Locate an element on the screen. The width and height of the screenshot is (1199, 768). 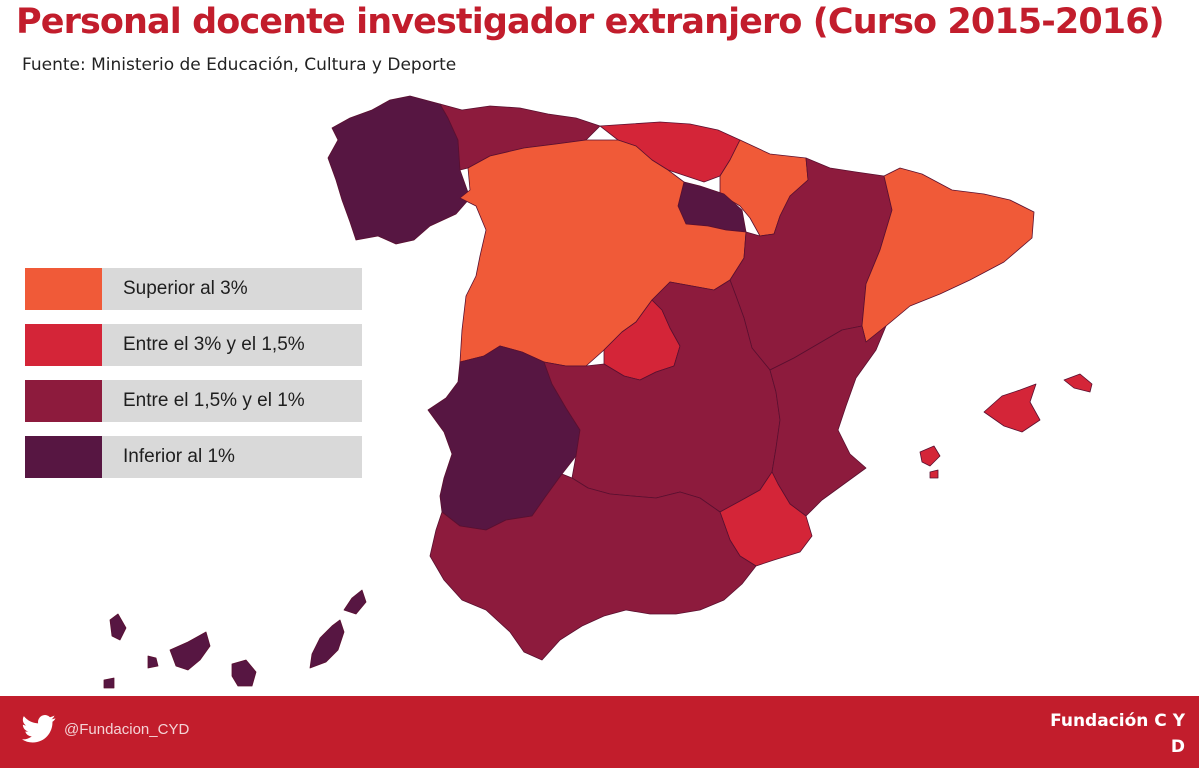
legend-item-inferior-1: Inferior al 1% is located at coordinates (193, 457).